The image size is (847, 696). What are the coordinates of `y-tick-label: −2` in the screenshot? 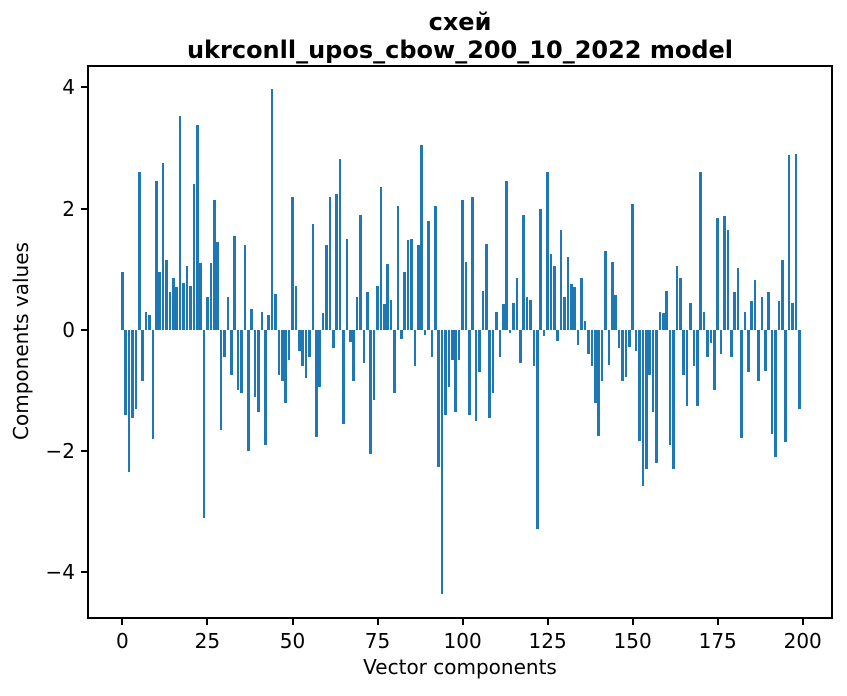 It's located at (60, 451).